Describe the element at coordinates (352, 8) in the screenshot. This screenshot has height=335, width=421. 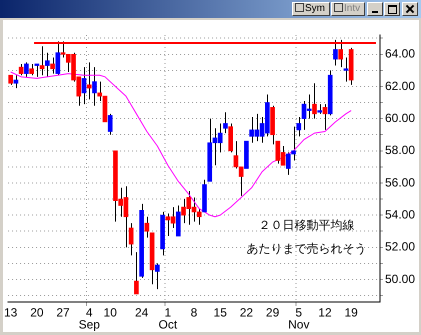
I see `text: Intv` at that location.